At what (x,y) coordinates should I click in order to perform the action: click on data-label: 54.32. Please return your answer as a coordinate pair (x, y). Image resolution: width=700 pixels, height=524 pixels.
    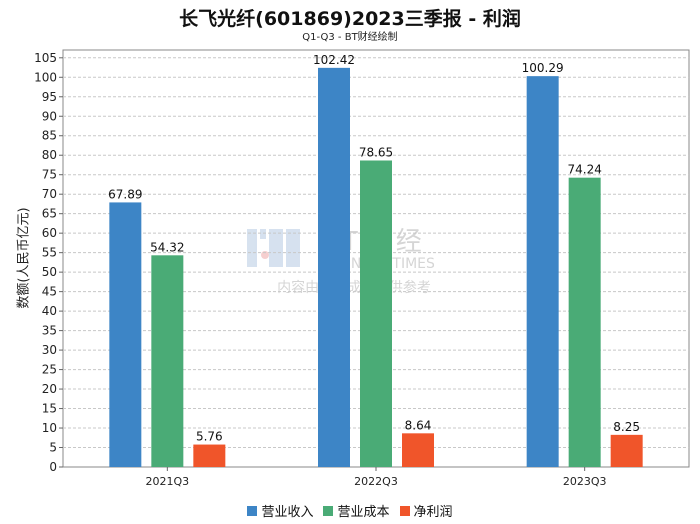
    Looking at the image, I should click on (167, 247).